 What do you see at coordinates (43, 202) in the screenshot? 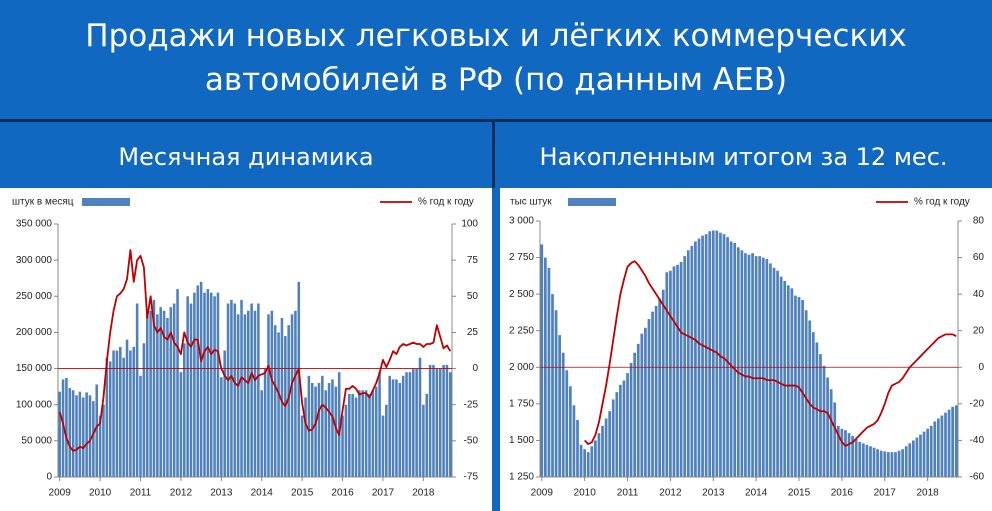
I see `legend-label: штук в месяц` at bounding box center [43, 202].